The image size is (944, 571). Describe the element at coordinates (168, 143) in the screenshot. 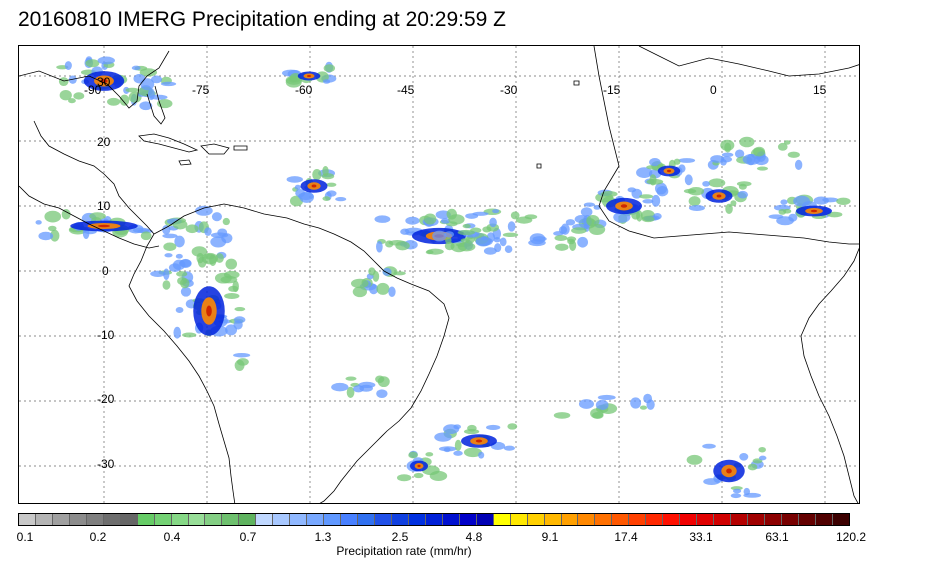

I see `coastline-cuba` at that location.